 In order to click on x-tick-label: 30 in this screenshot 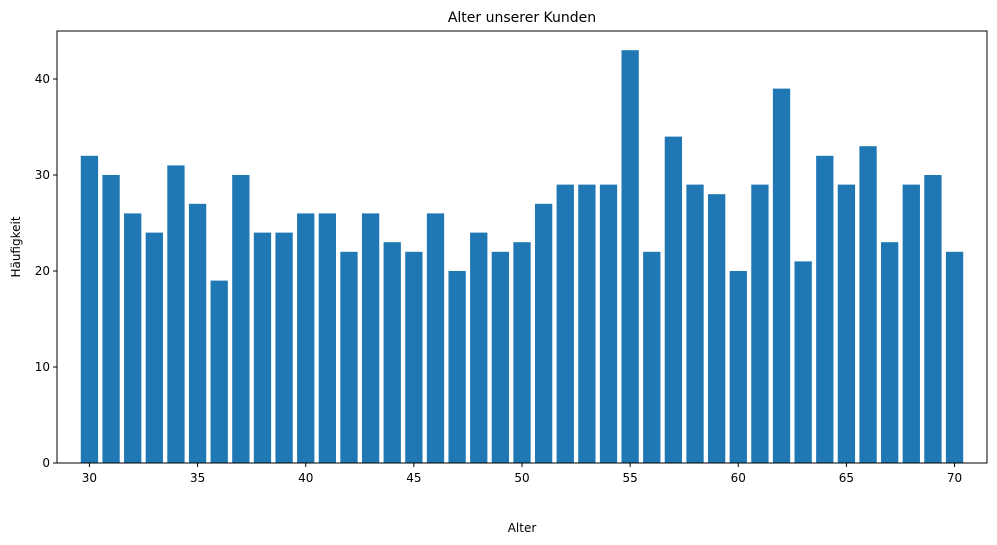, I will do `click(89, 478)`.